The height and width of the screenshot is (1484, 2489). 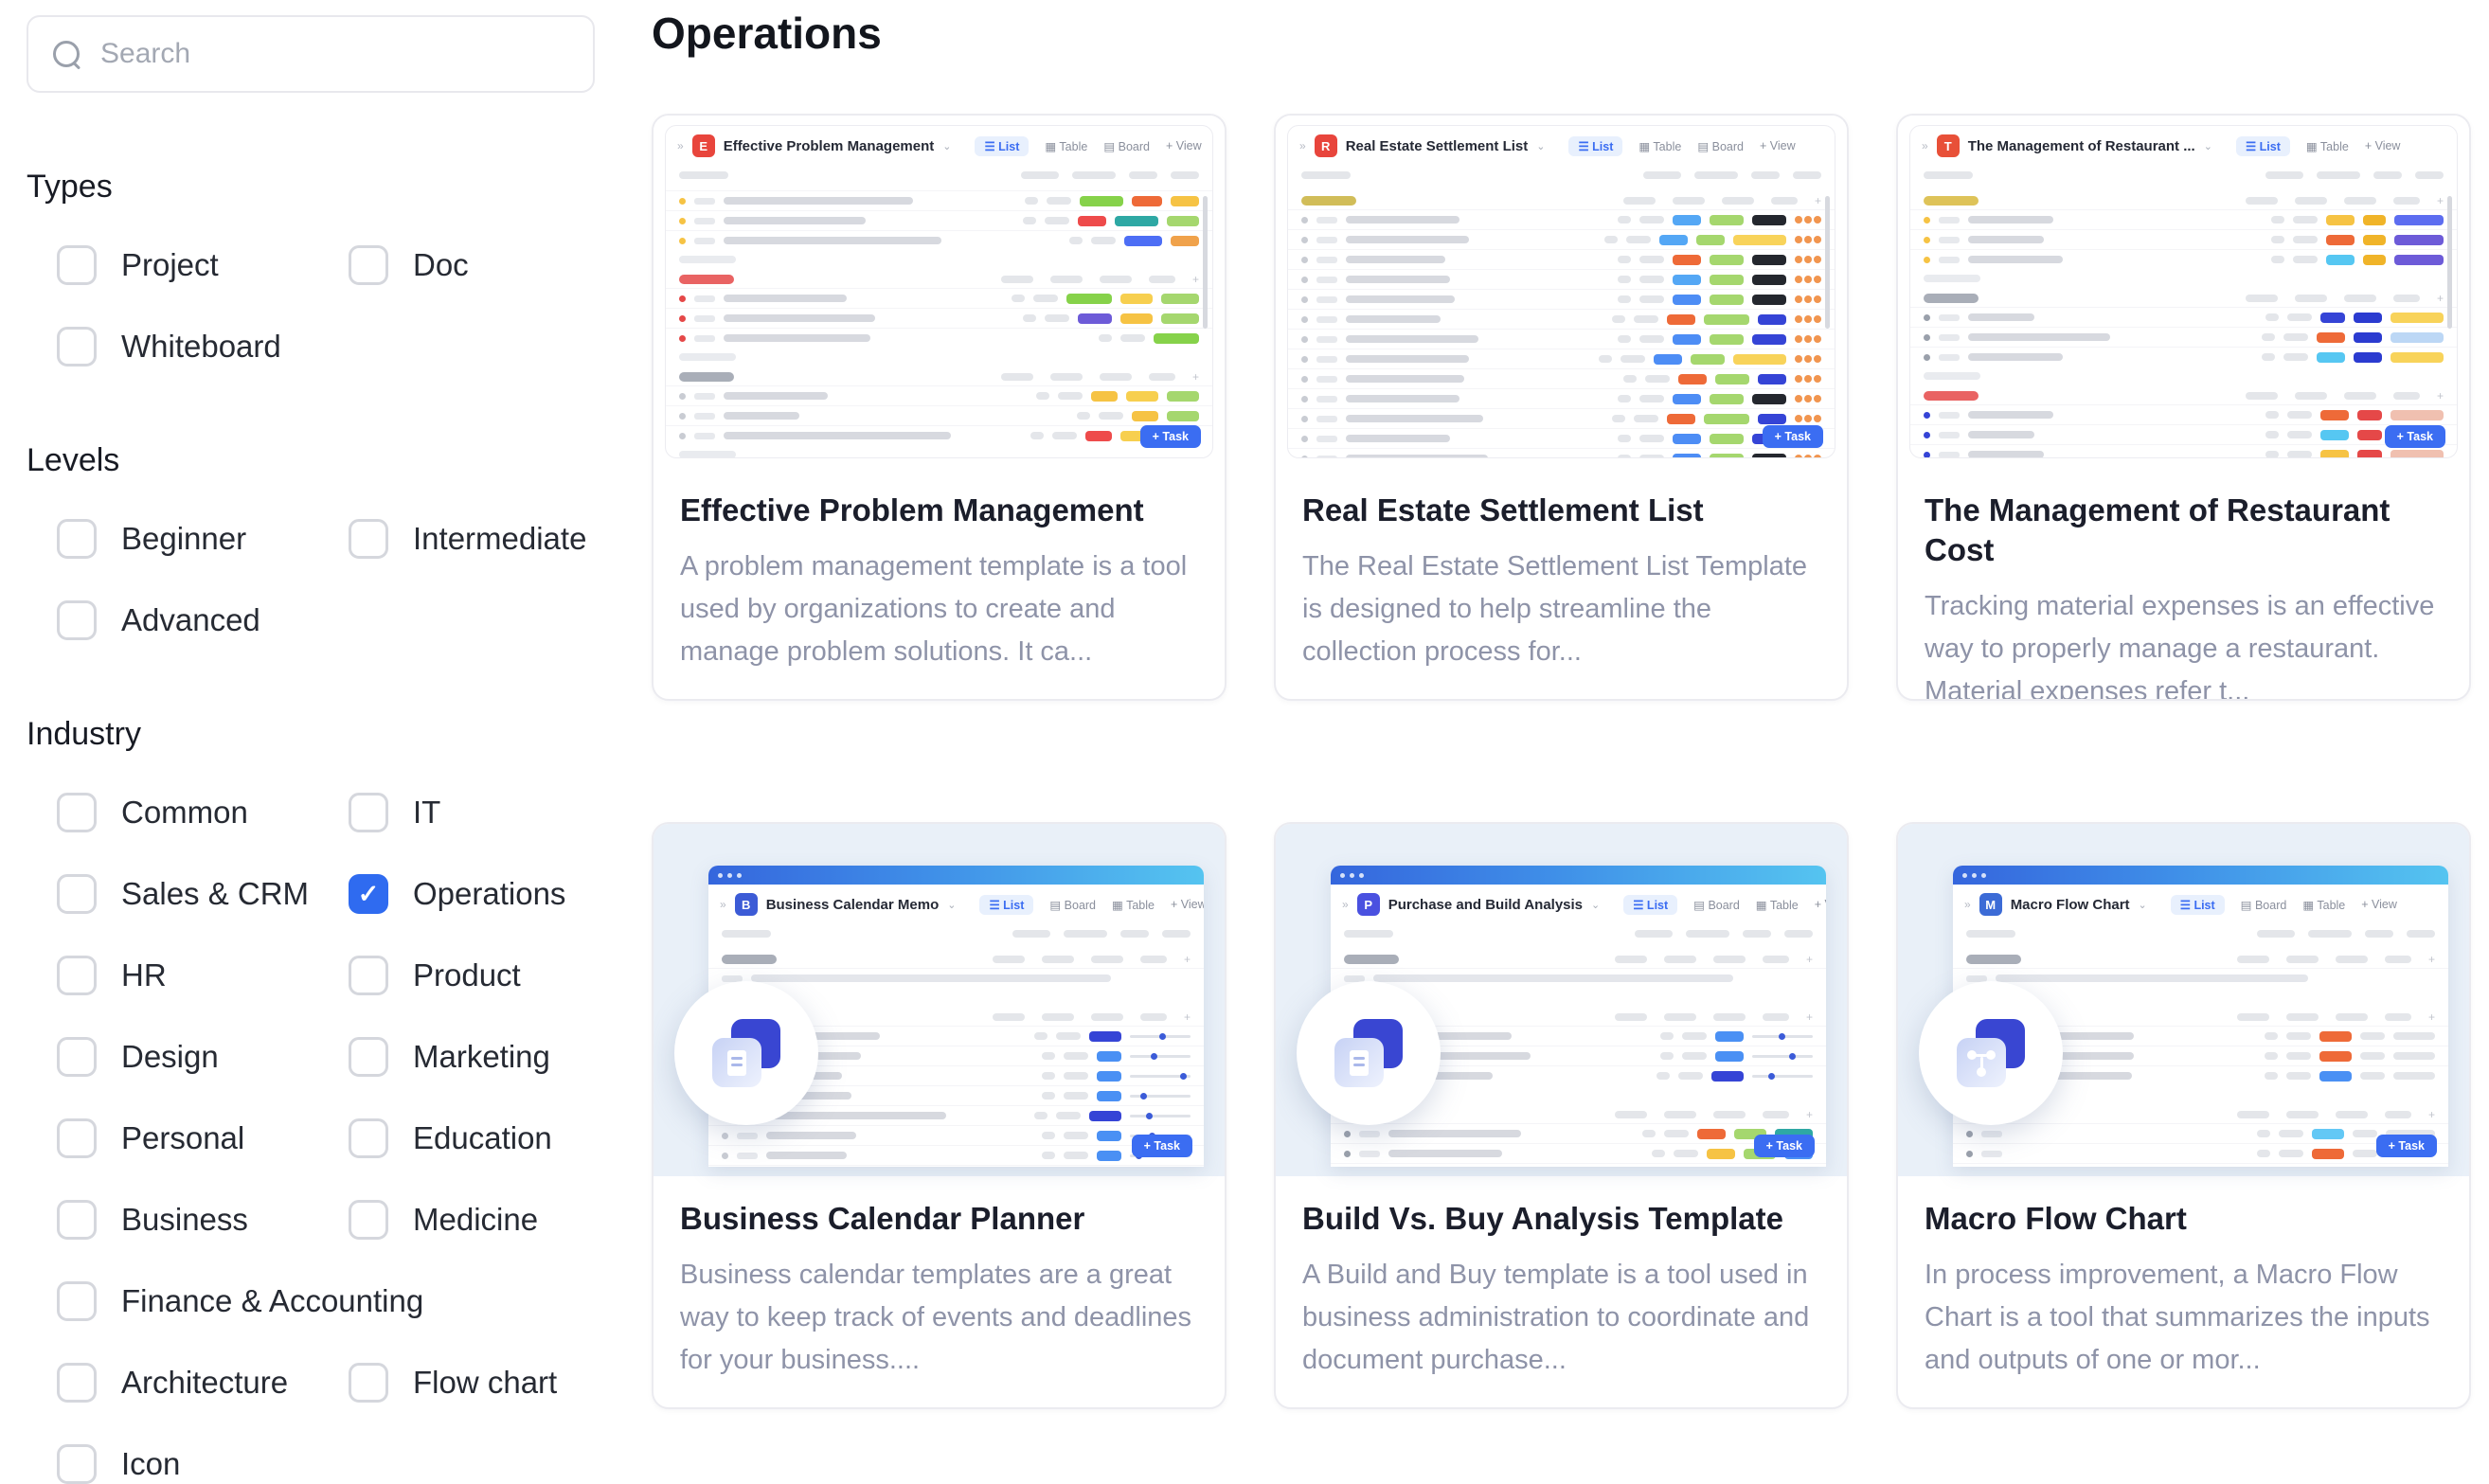 I want to click on filter-checkbox-intermediate: Intermediate, so click(x=472, y=539).